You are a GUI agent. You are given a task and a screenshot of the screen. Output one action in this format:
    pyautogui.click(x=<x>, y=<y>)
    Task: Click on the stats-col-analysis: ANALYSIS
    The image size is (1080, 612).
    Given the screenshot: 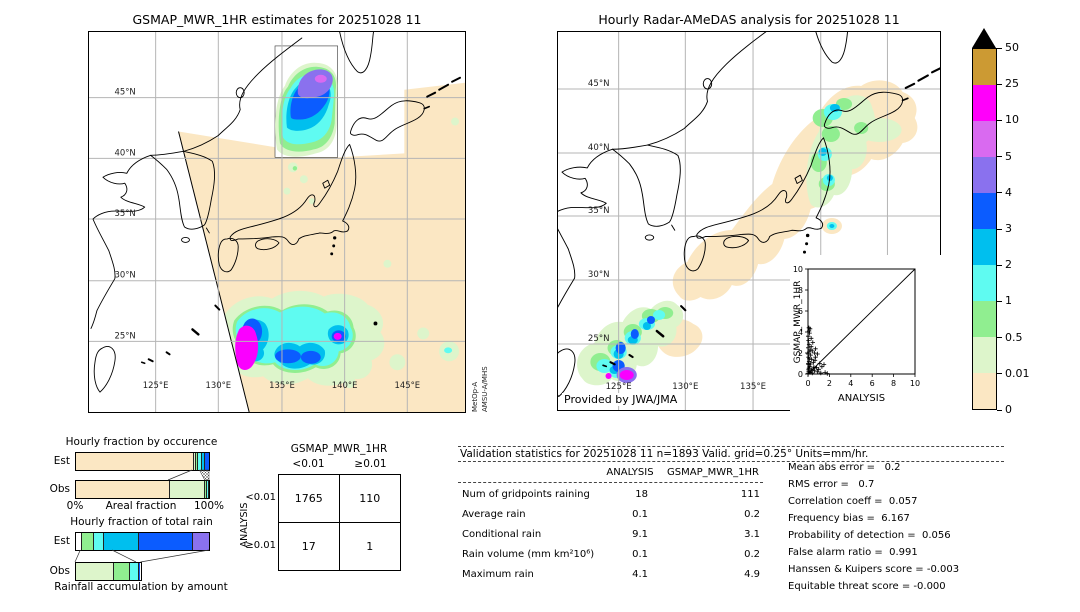 What is the action you would take?
    pyautogui.click(x=630, y=472)
    